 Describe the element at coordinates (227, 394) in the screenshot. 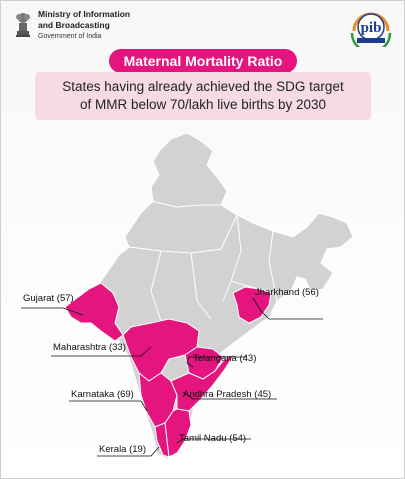

I see `label-andhra-pradesh: Andhra Pradesh (45)` at that location.